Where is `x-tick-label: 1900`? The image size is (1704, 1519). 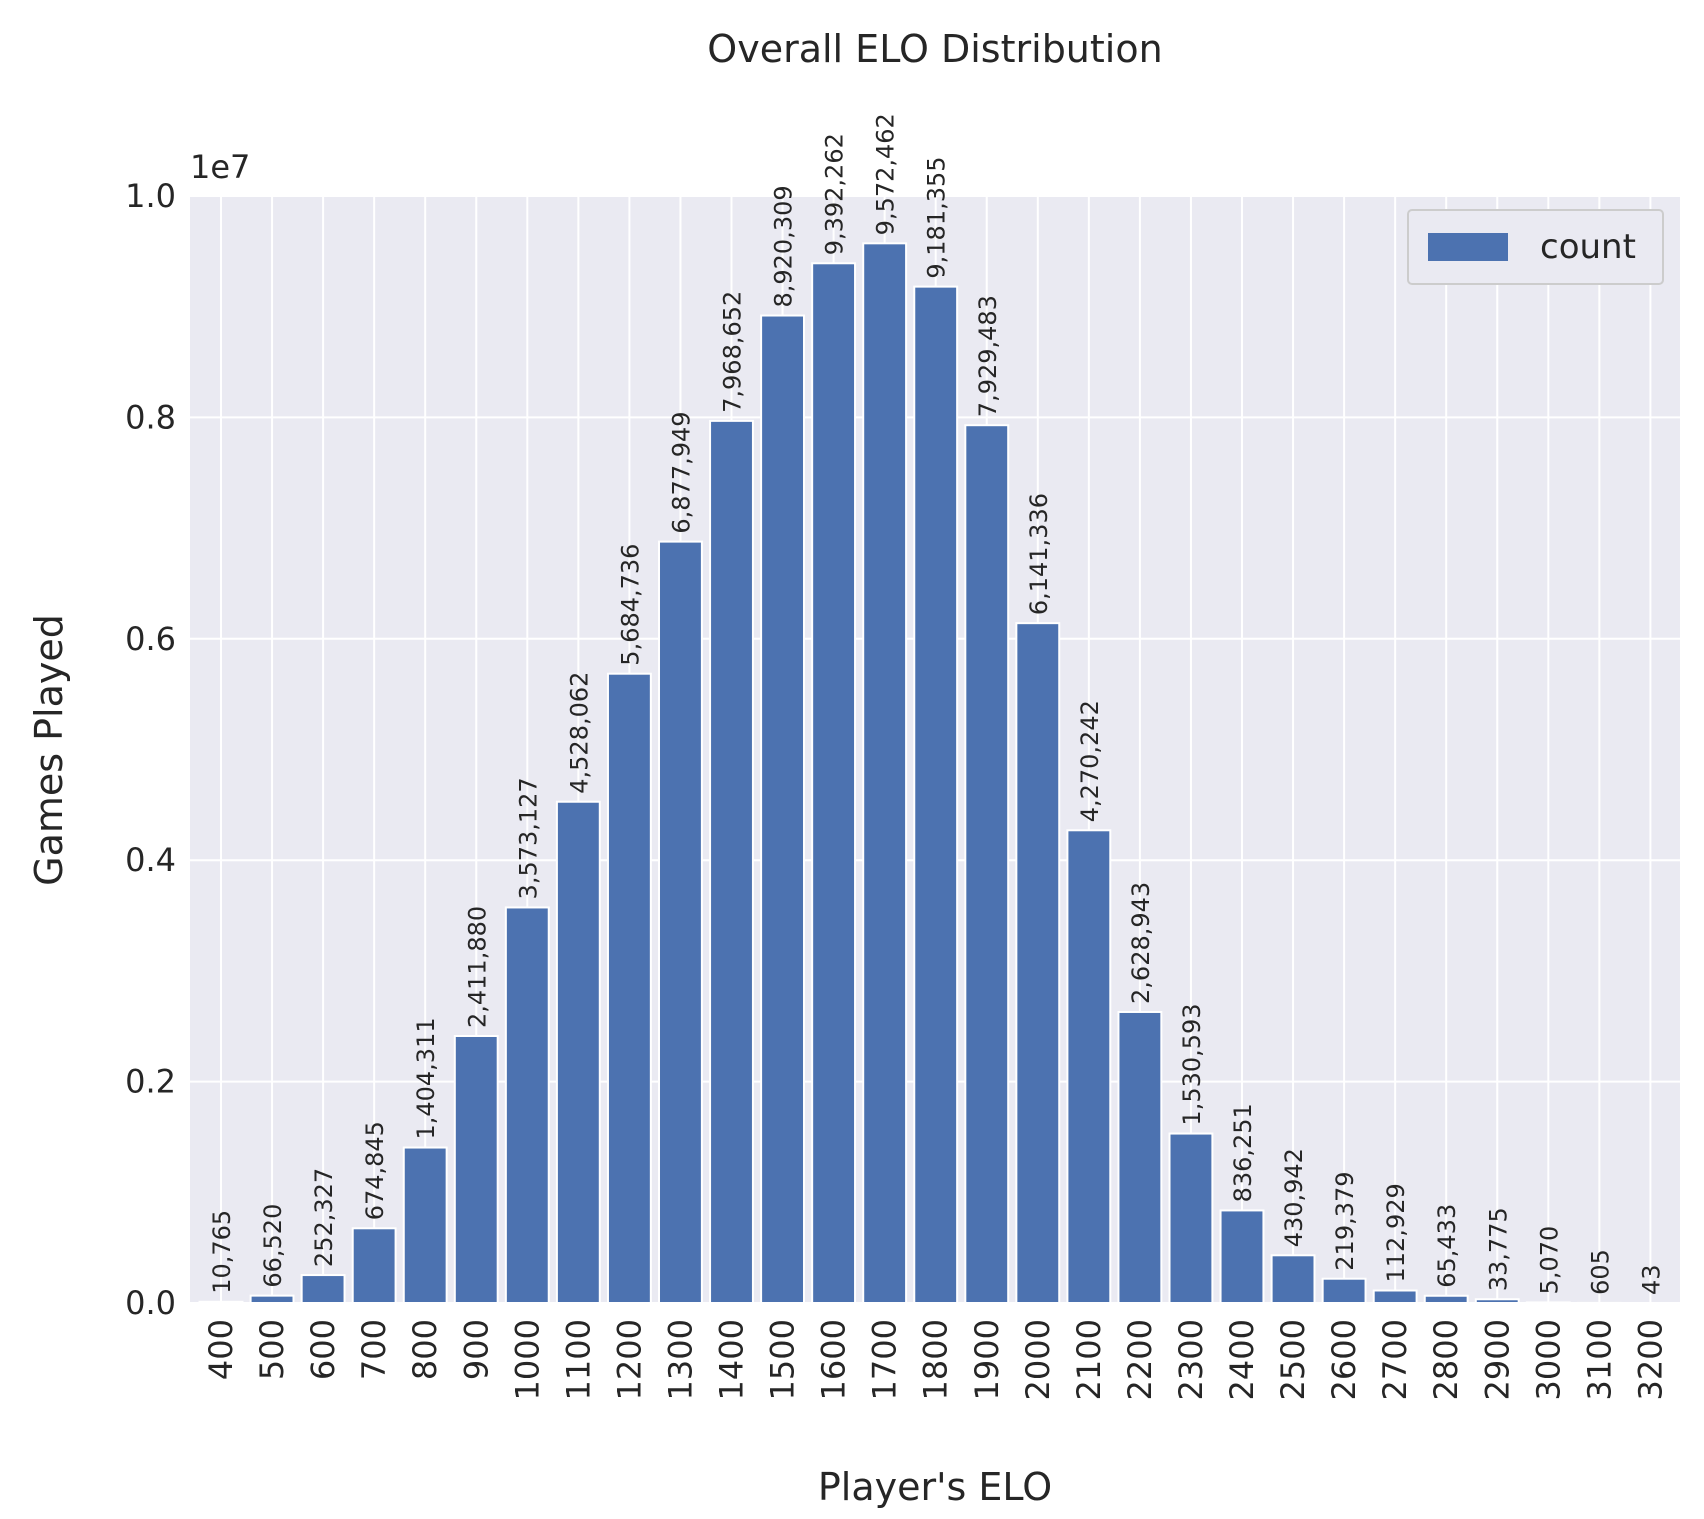
x-tick-label: 1900 is located at coordinates (987, 1359).